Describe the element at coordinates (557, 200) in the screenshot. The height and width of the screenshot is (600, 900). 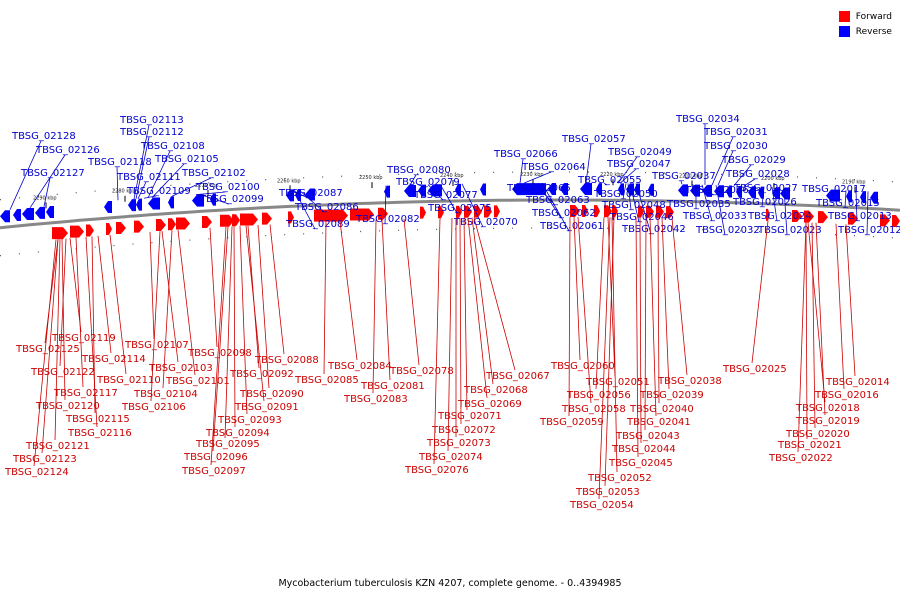
I see `reverse-gene-label: TBSG_02063` at that location.